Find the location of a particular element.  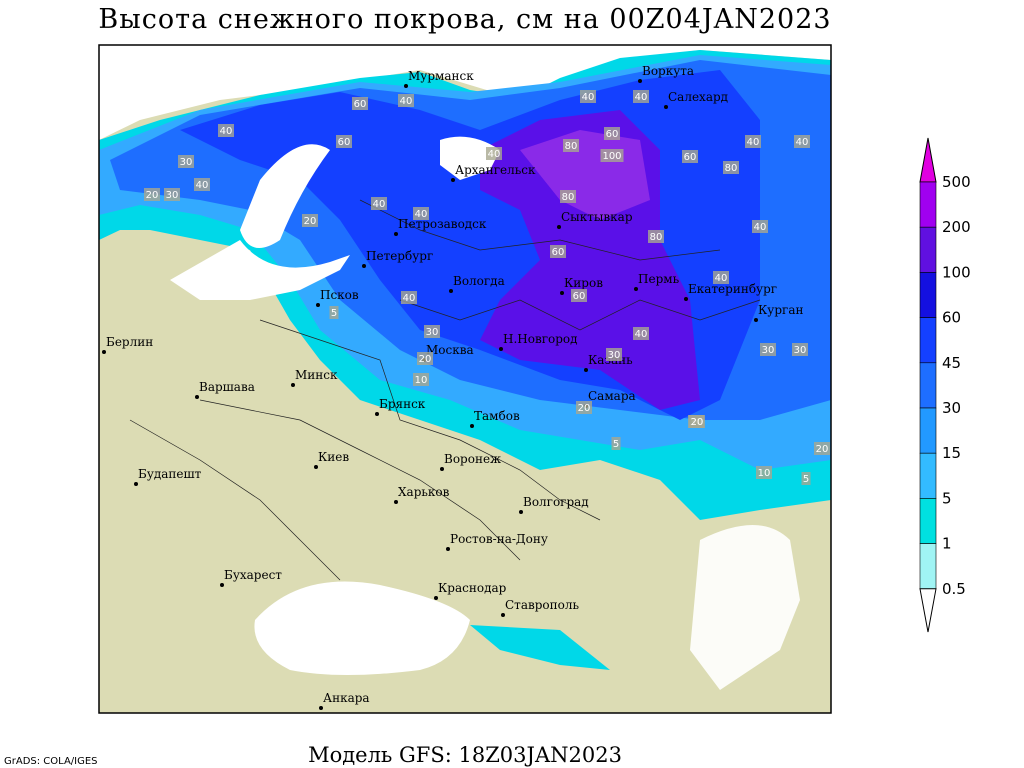

city-label: Киев is located at coordinates (333, 457).